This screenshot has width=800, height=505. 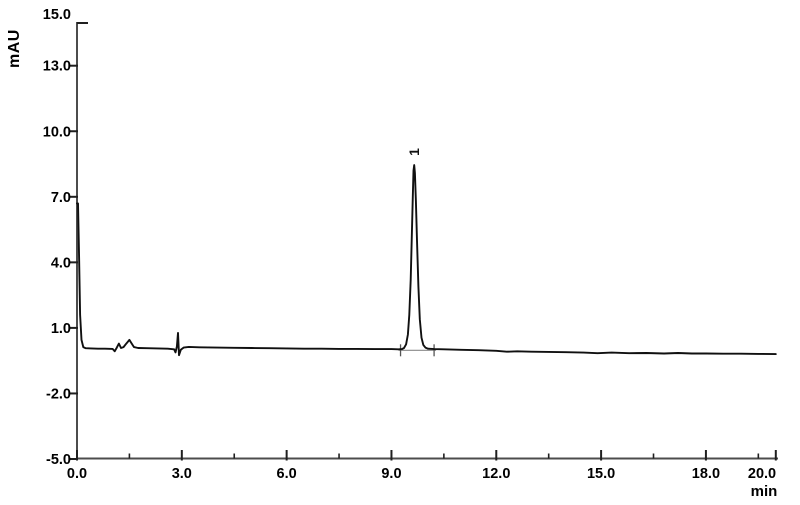 I want to click on x-tick-label: 6.0, so click(x=287, y=474).